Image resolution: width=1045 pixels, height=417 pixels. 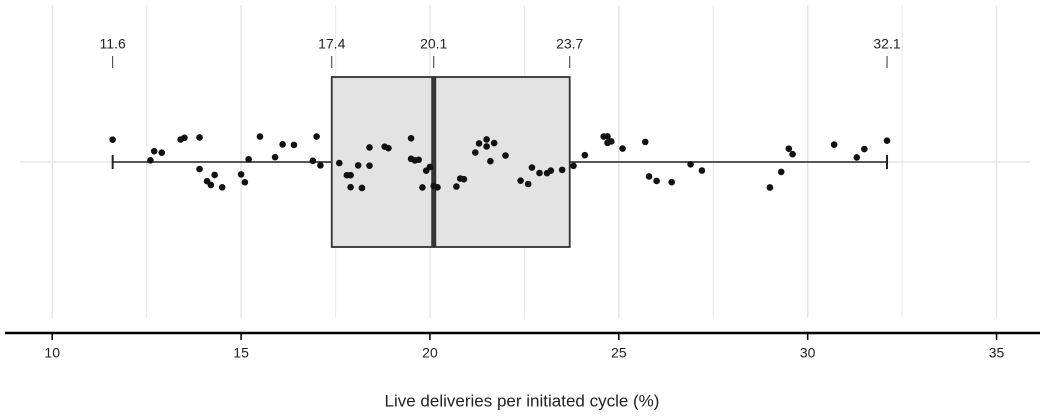 I want to click on x-axis-label: Live deliveries per initiated cycle (%), so click(x=522, y=400).